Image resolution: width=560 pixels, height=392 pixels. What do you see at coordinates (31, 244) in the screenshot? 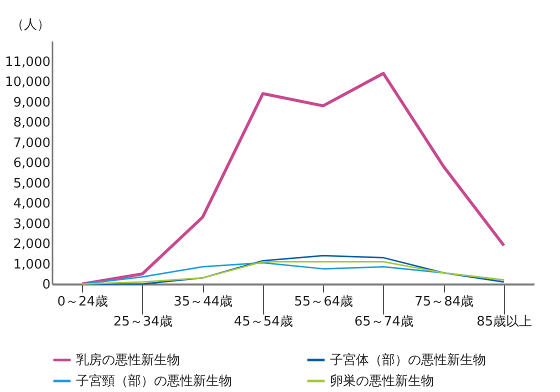
I see `y-tick-label: 2,000` at bounding box center [31, 244].